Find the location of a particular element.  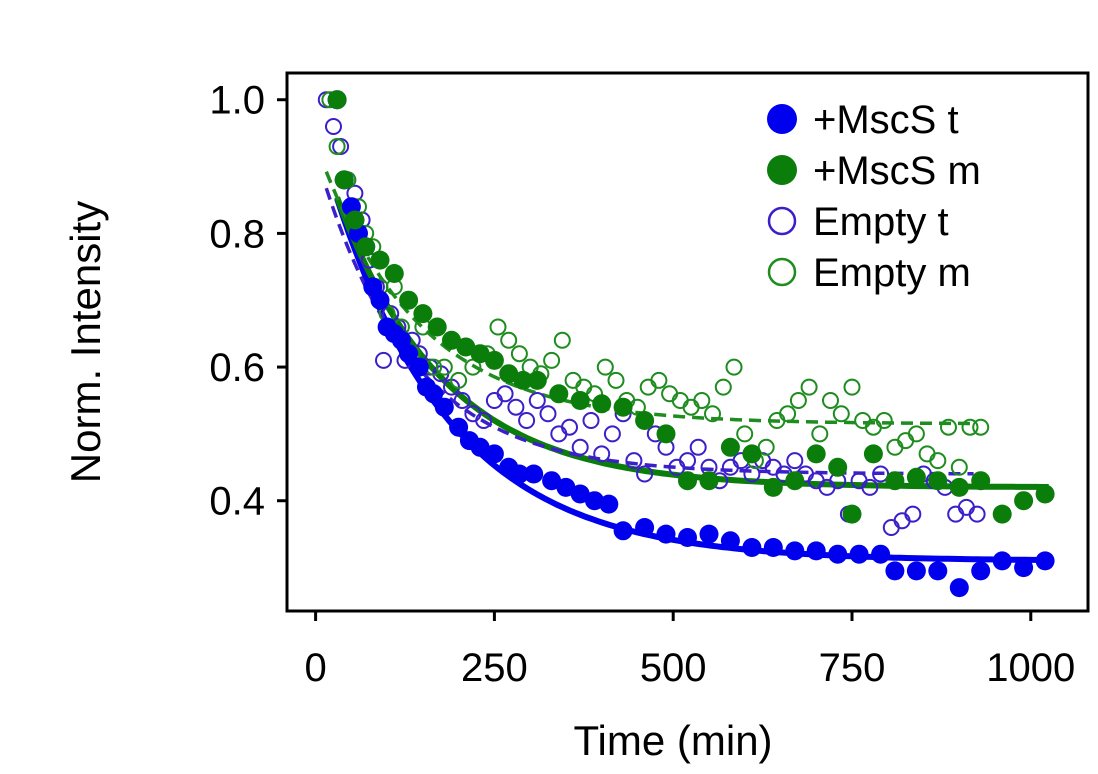

legend-label: Empty t is located at coordinates (881, 222).